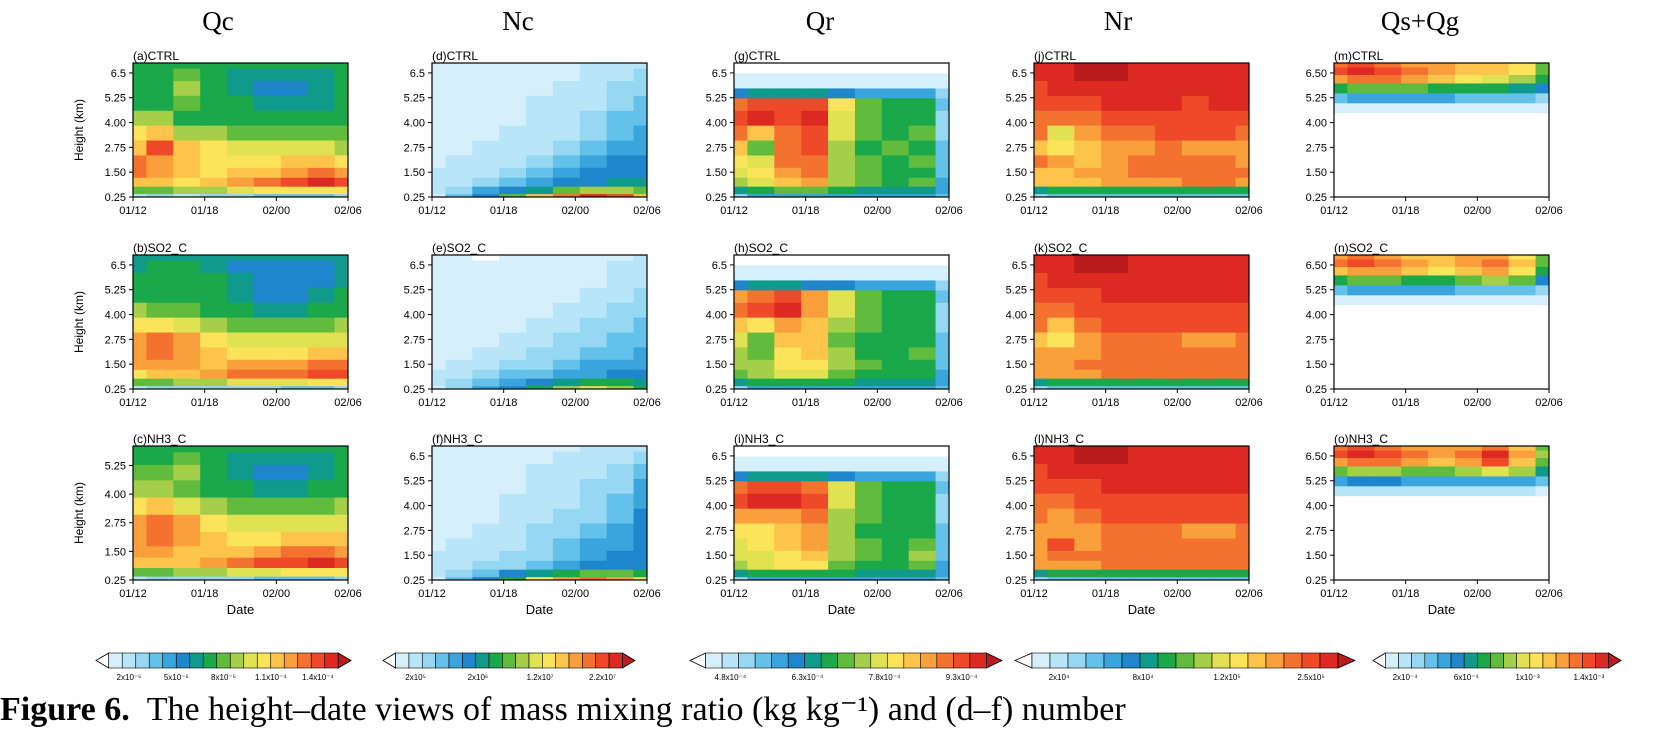 The width and height of the screenshot is (1660, 734). What do you see at coordinates (841, 609) in the screenshot?
I see `x-axis-title: Date` at bounding box center [841, 609].